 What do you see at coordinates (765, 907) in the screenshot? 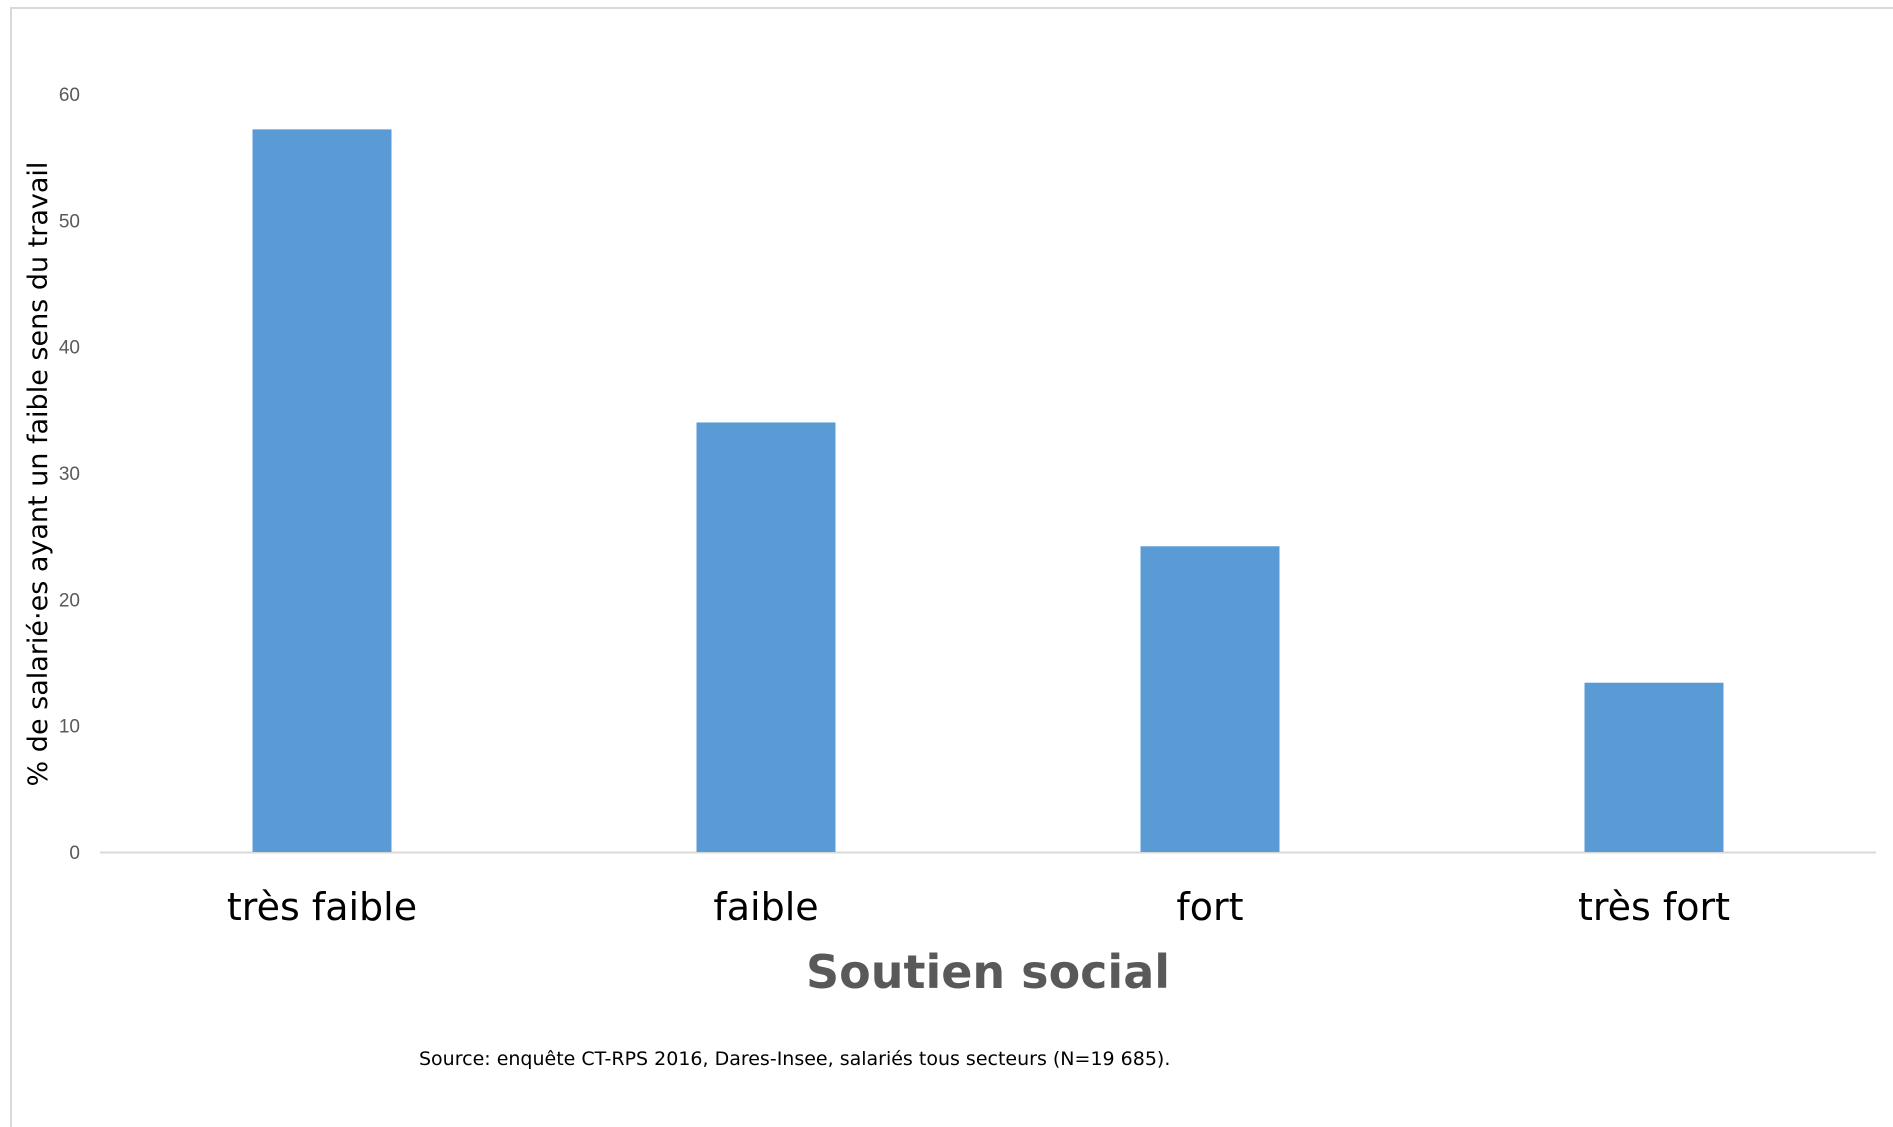
I see `category-label: faible` at bounding box center [765, 907].